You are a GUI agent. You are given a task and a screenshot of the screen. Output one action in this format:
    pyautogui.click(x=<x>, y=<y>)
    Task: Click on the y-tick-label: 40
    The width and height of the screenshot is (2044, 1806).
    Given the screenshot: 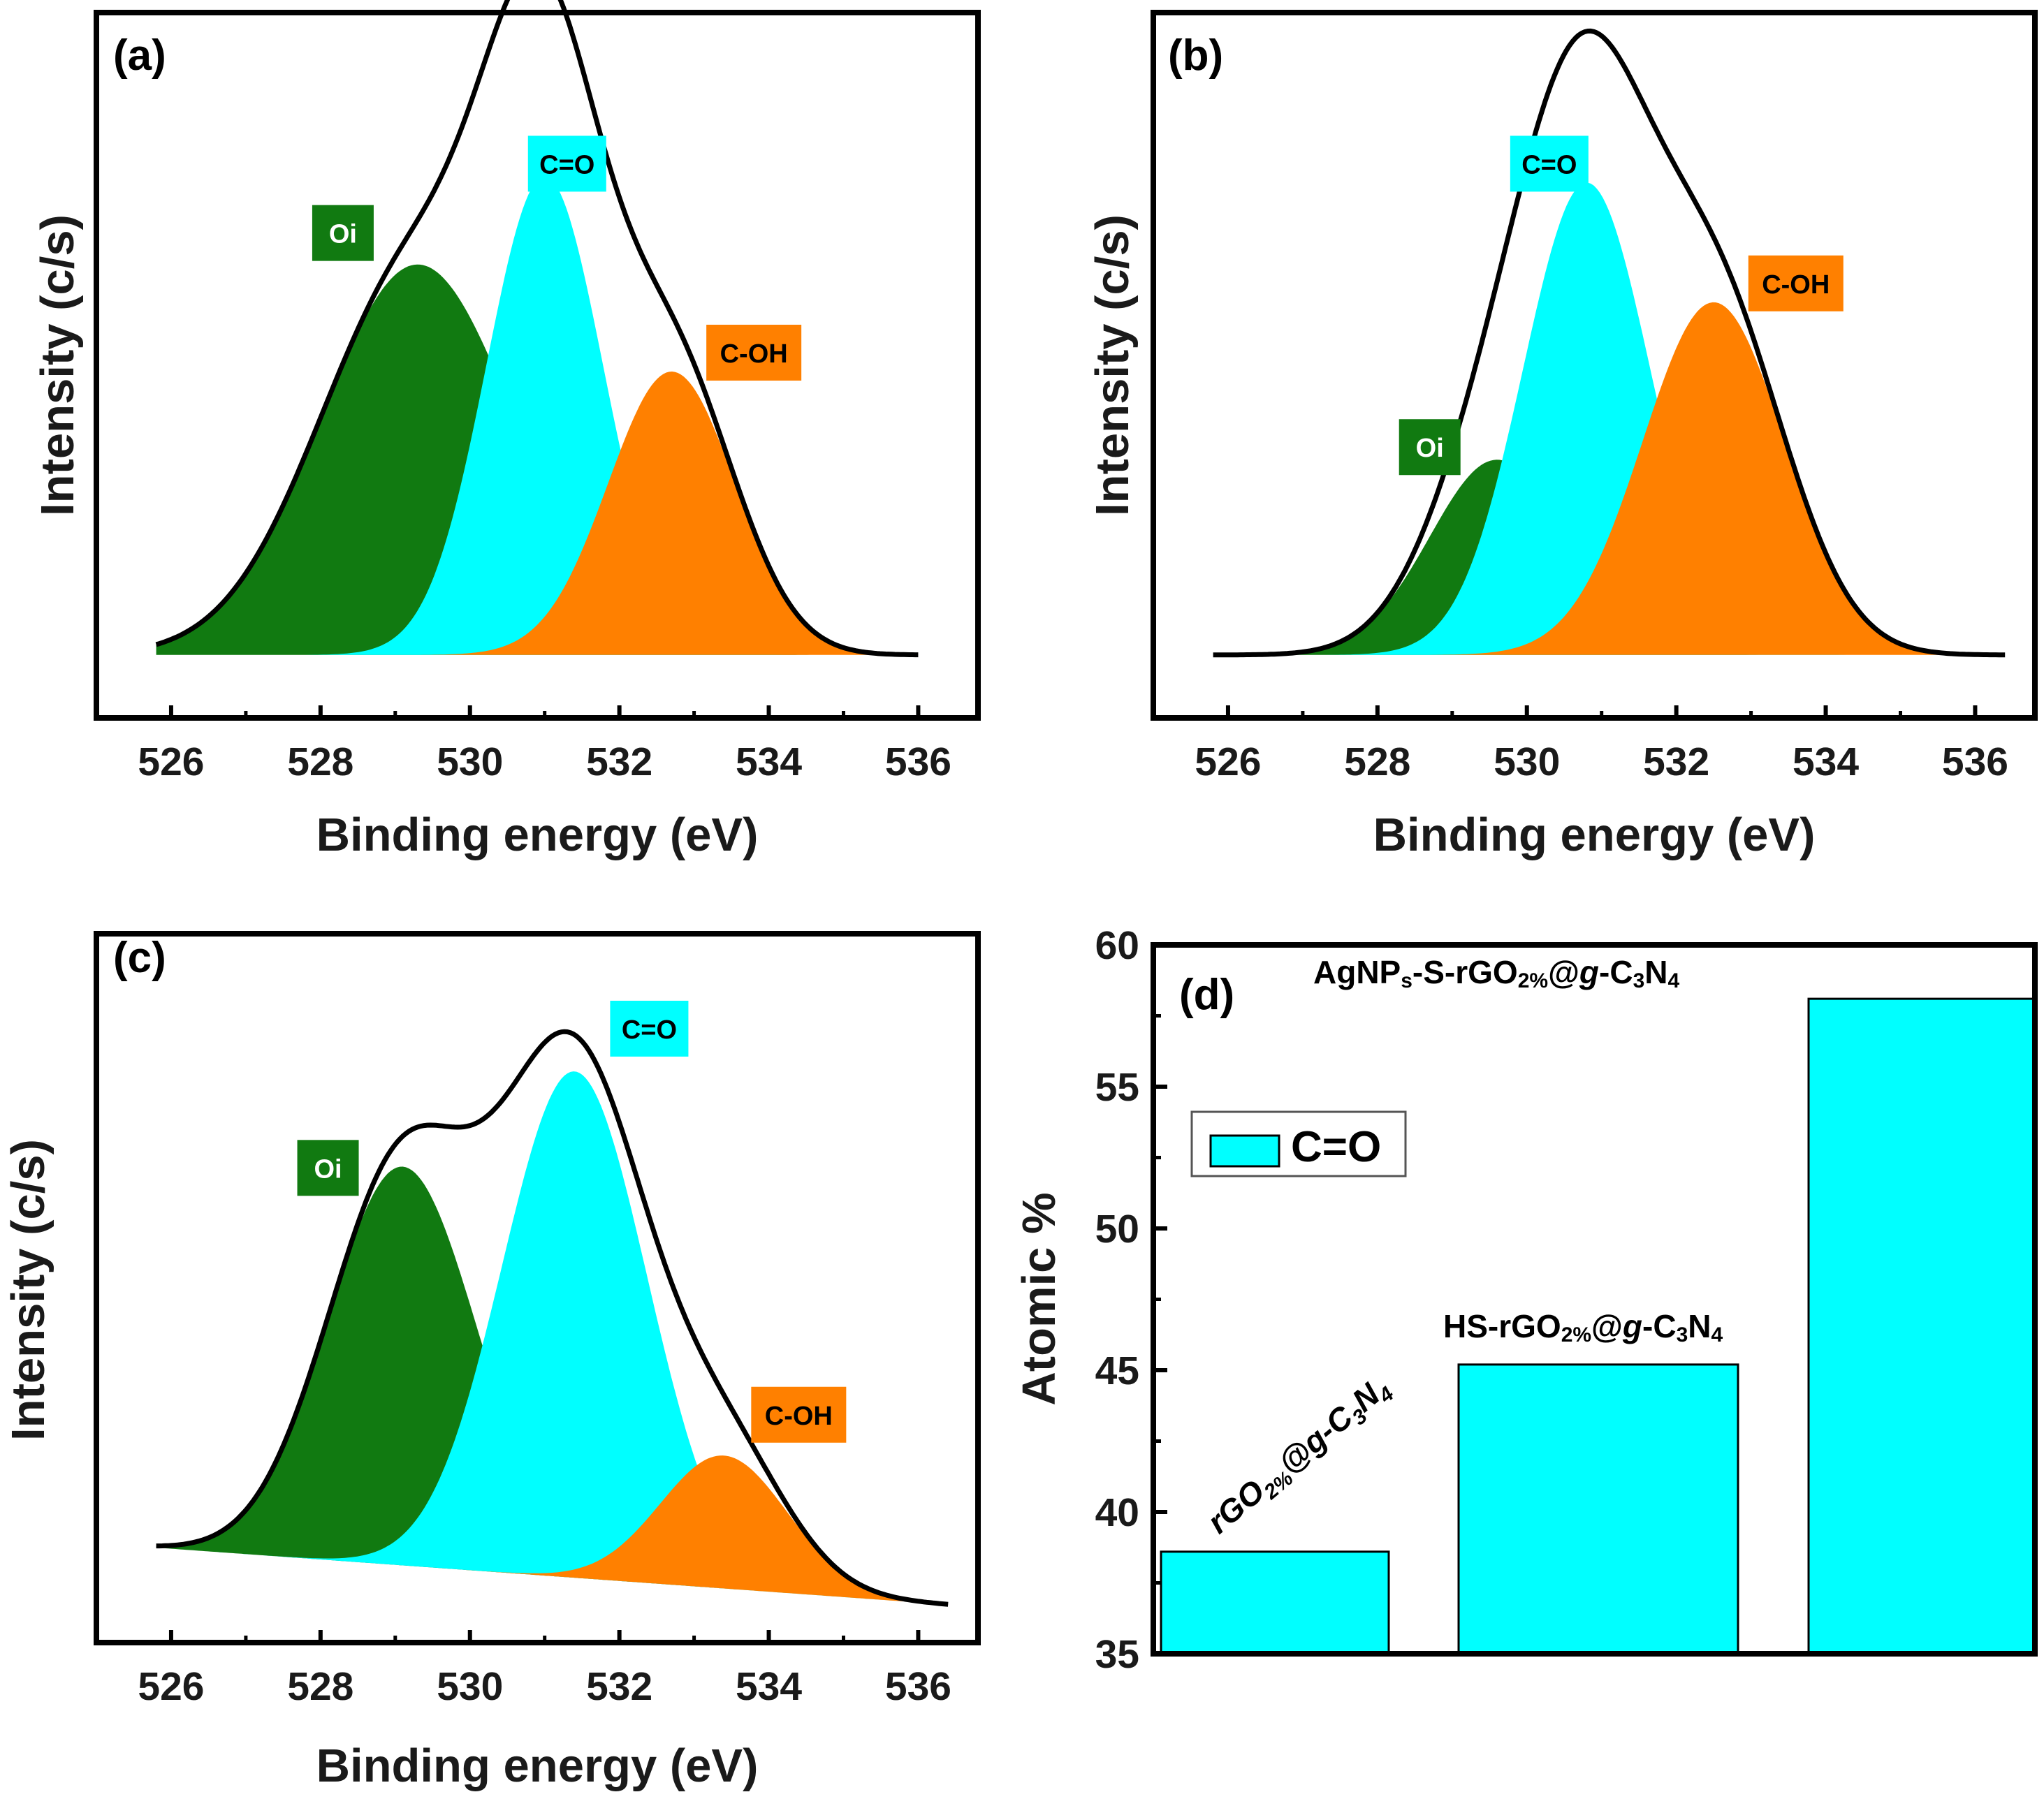 What is the action you would take?
    pyautogui.click(x=1117, y=1512)
    